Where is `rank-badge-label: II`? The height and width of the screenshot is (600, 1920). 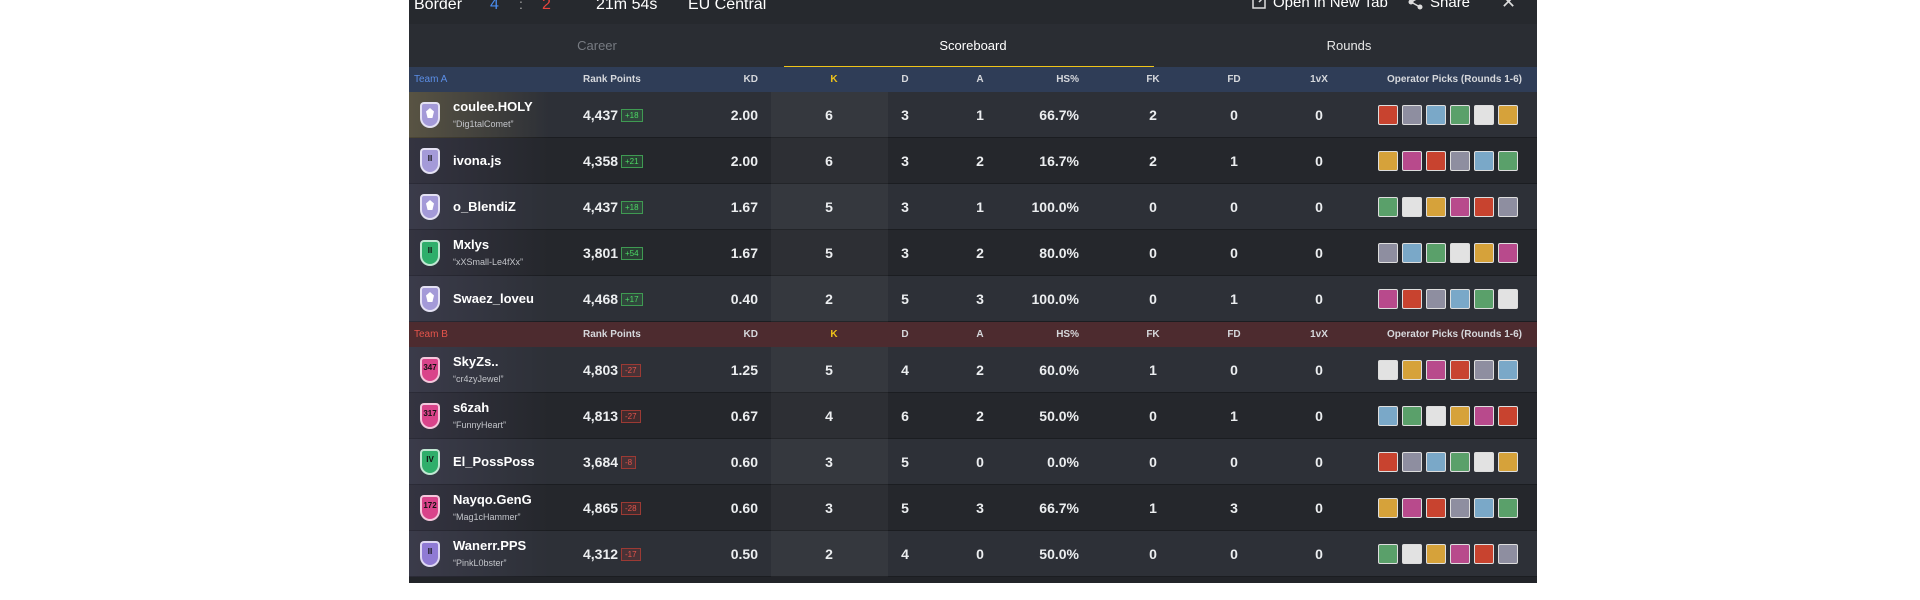
rank-badge-label: II is located at coordinates (430, 250).